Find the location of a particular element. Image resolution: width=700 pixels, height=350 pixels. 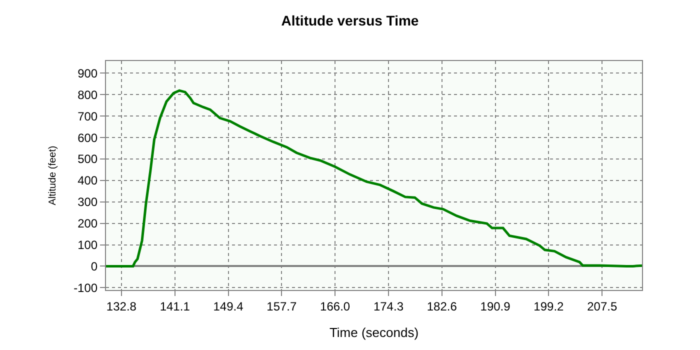

y-tick-label: 0 is located at coordinates (94, 266).